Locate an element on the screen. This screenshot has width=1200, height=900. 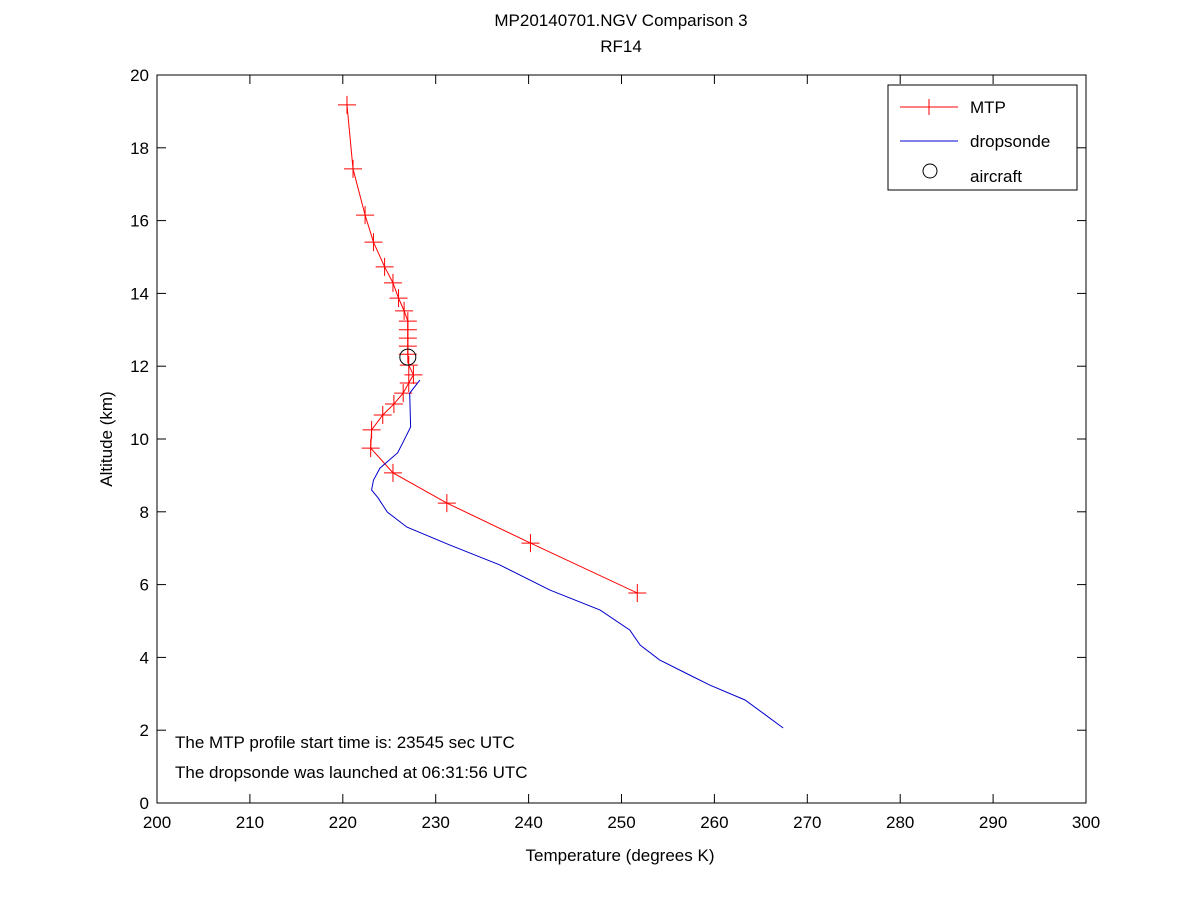
legend-box is located at coordinates (982, 137).